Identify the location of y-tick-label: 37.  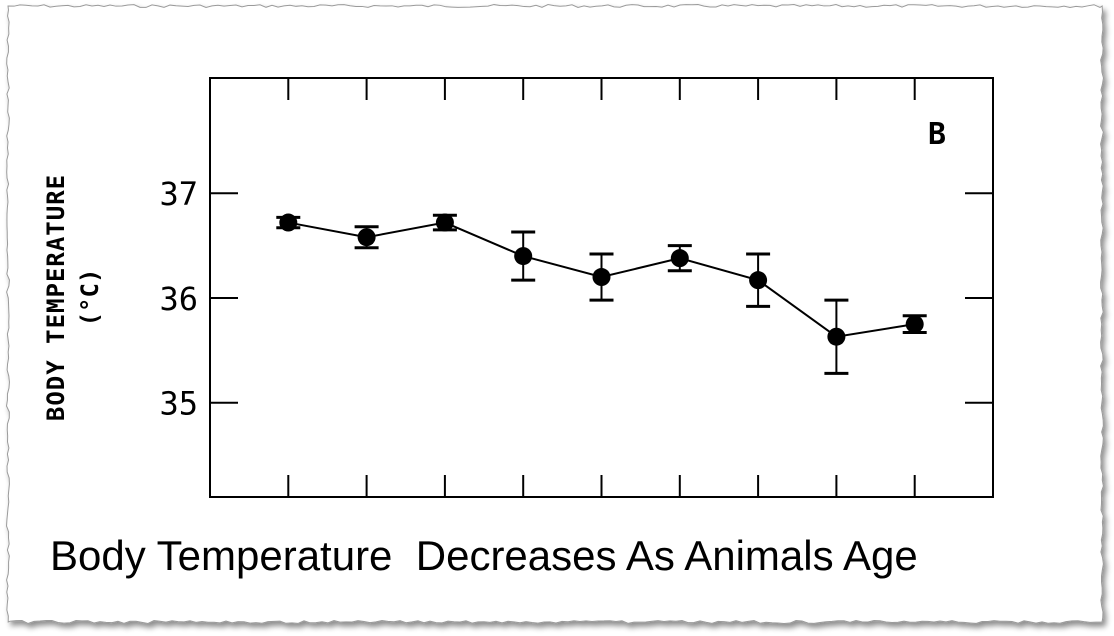
(178, 194).